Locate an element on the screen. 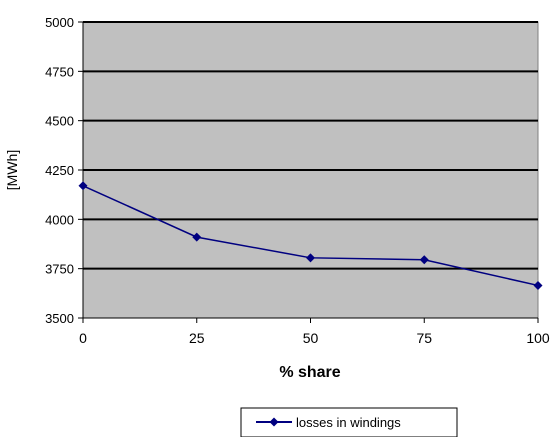 The width and height of the screenshot is (551, 442). y-tick-label: 5000 is located at coordinates (59, 22).